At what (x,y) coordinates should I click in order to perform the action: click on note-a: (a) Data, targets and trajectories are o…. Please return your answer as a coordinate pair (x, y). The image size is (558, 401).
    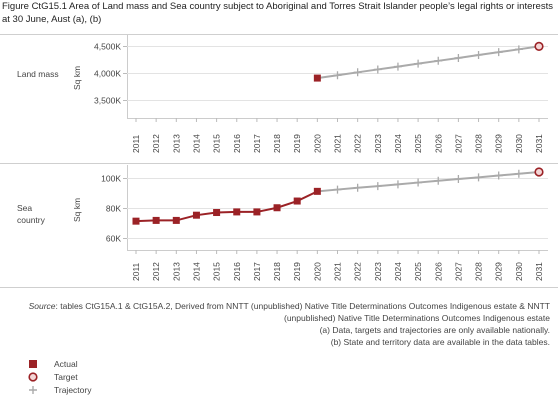
    Looking at the image, I should click on (434, 330).